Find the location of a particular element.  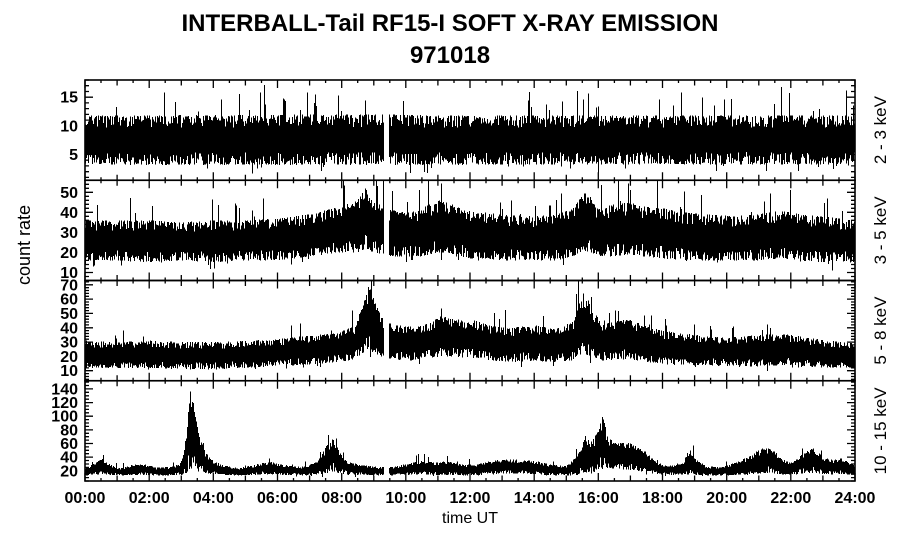

x-tick-label: 02:00 is located at coordinates (149, 498).